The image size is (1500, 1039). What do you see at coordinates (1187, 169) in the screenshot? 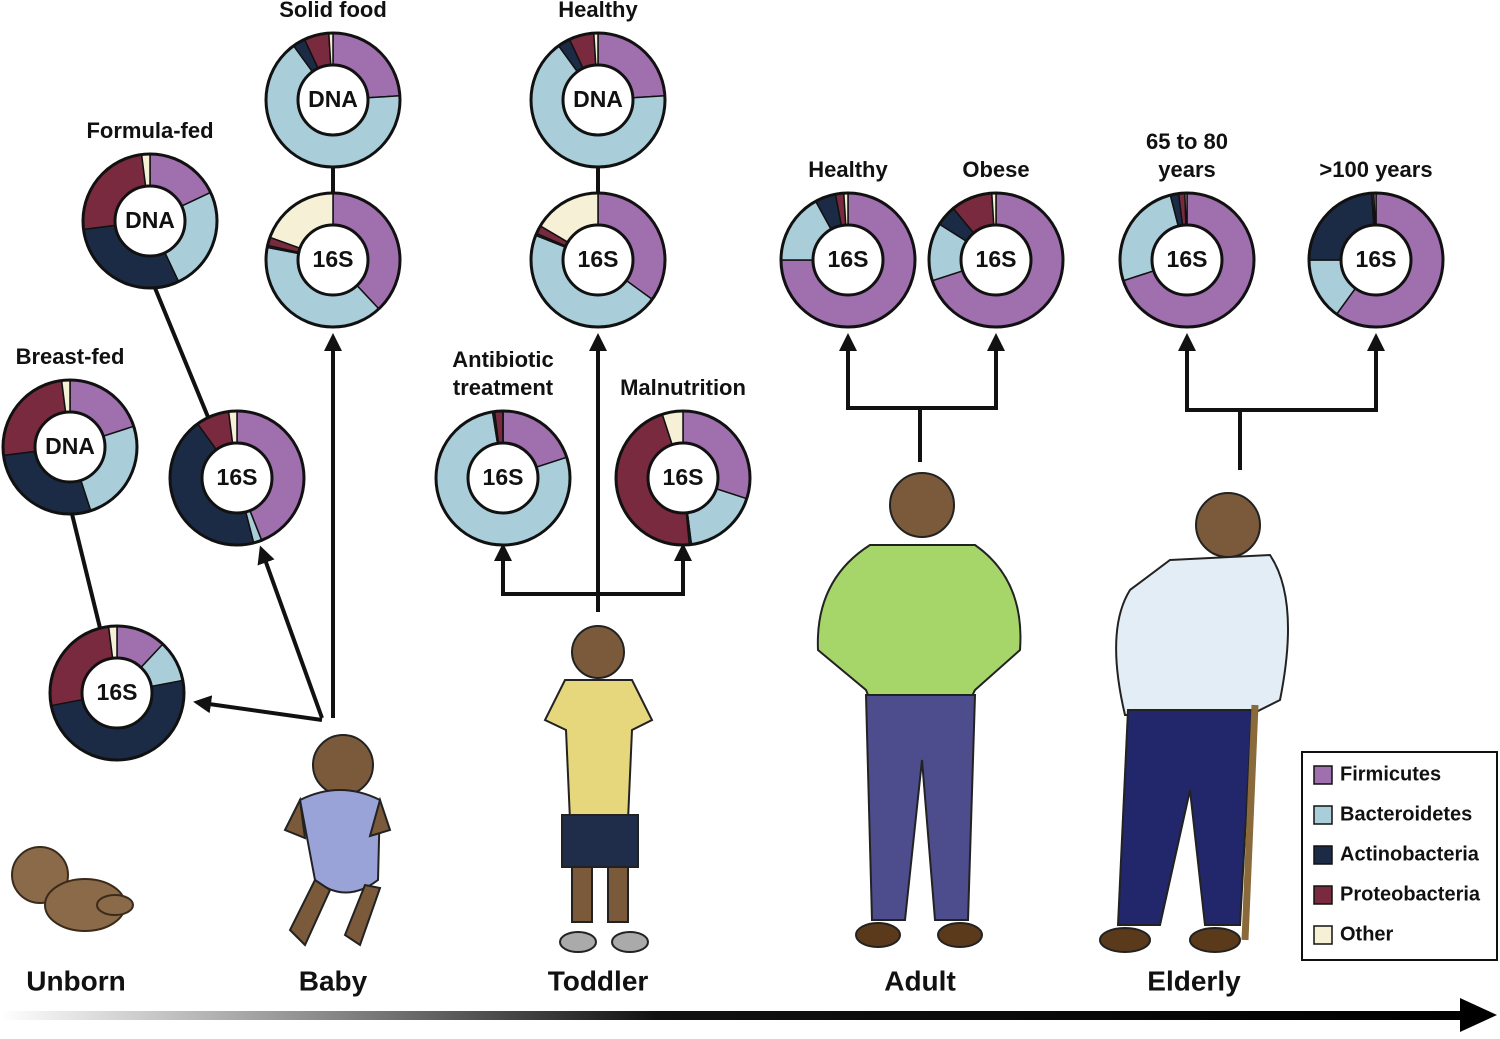
I see `donut-title: years` at bounding box center [1187, 169].